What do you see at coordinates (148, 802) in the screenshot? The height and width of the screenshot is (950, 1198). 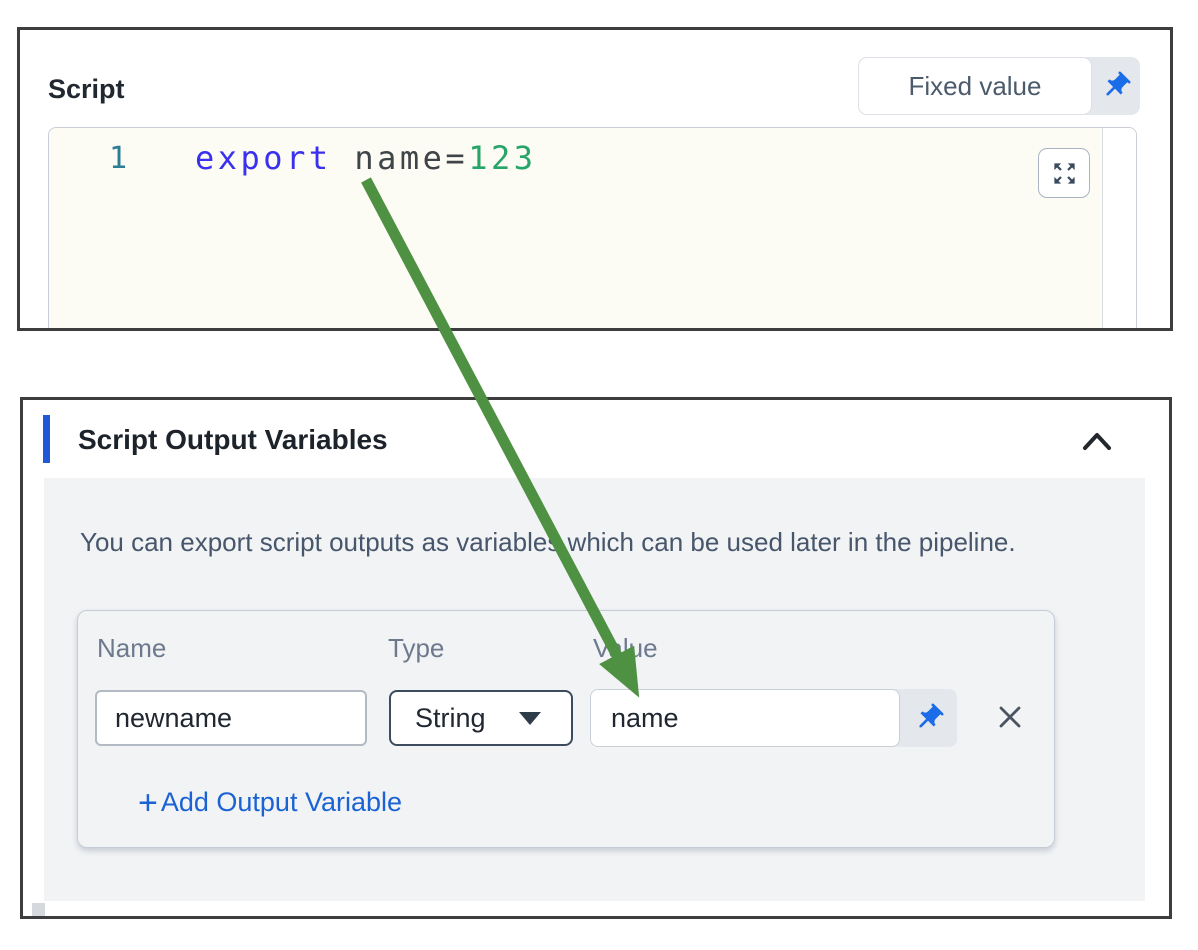 I see `plus-icon: +` at bounding box center [148, 802].